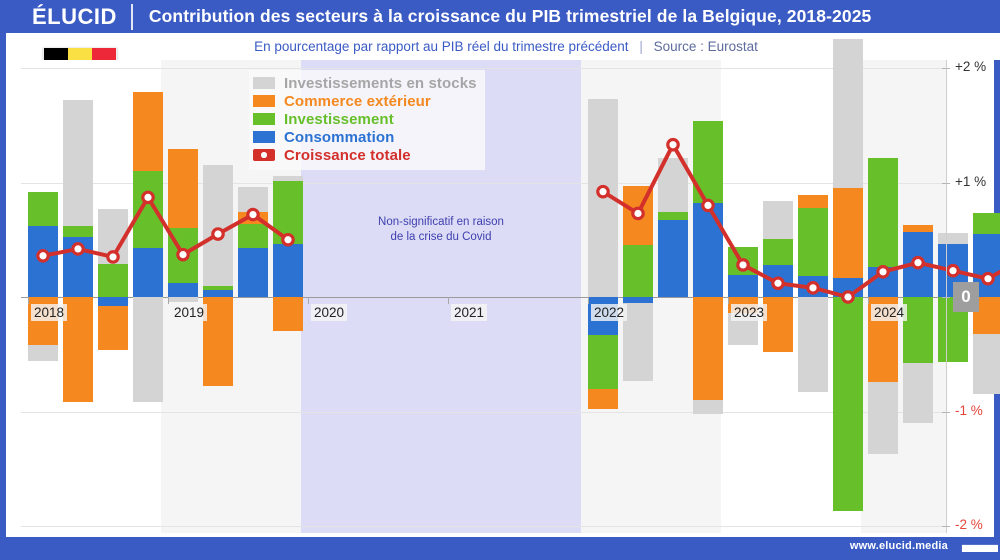 The image size is (1000, 560). I want to click on legend-item: Investissements en stocks, so click(365, 83).